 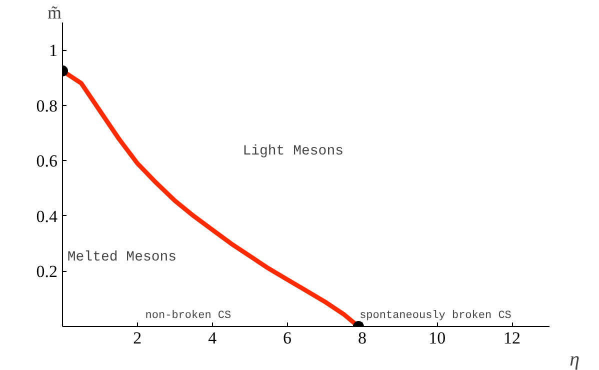 What do you see at coordinates (512, 338) in the screenshot?
I see `x-tick-label: 12` at bounding box center [512, 338].